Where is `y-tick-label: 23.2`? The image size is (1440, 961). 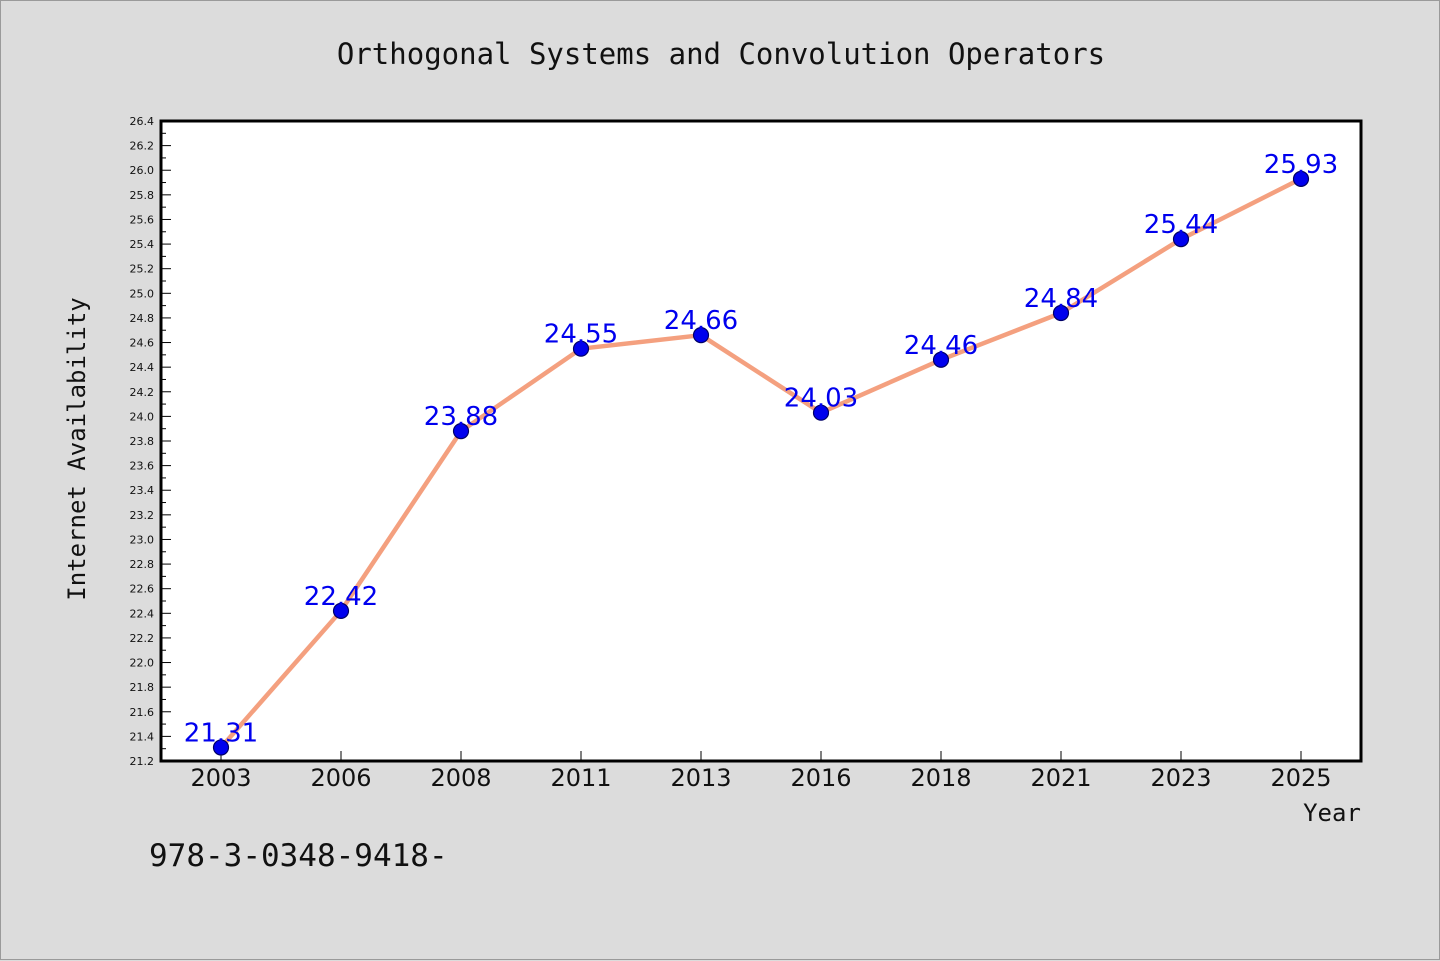 y-tick-label: 23.2 is located at coordinates (142, 515).